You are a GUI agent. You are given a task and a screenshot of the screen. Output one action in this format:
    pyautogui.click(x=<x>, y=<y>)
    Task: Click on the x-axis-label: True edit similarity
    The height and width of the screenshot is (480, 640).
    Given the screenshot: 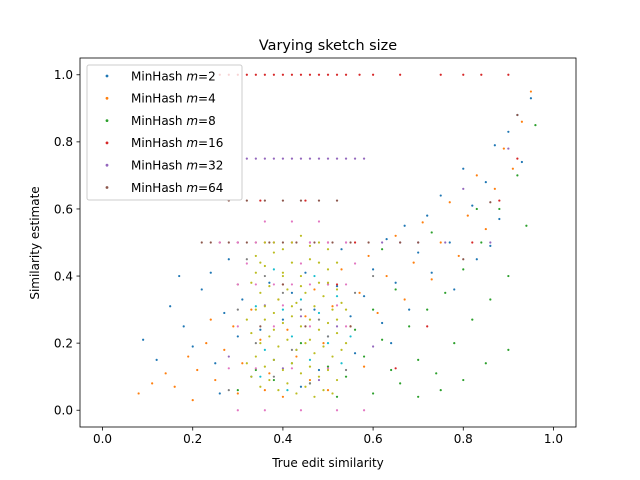 What is the action you would take?
    pyautogui.click(x=327, y=463)
    